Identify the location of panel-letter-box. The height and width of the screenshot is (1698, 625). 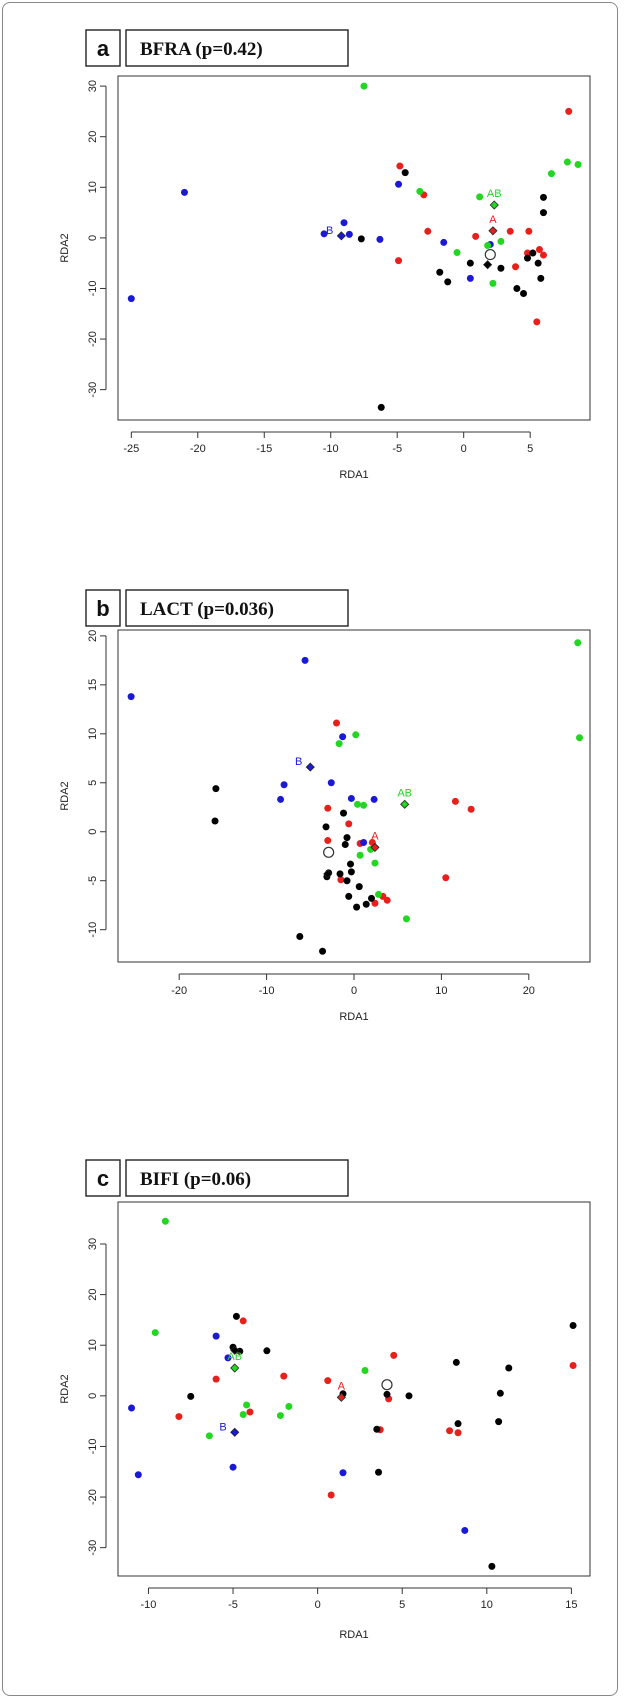
(103, 48).